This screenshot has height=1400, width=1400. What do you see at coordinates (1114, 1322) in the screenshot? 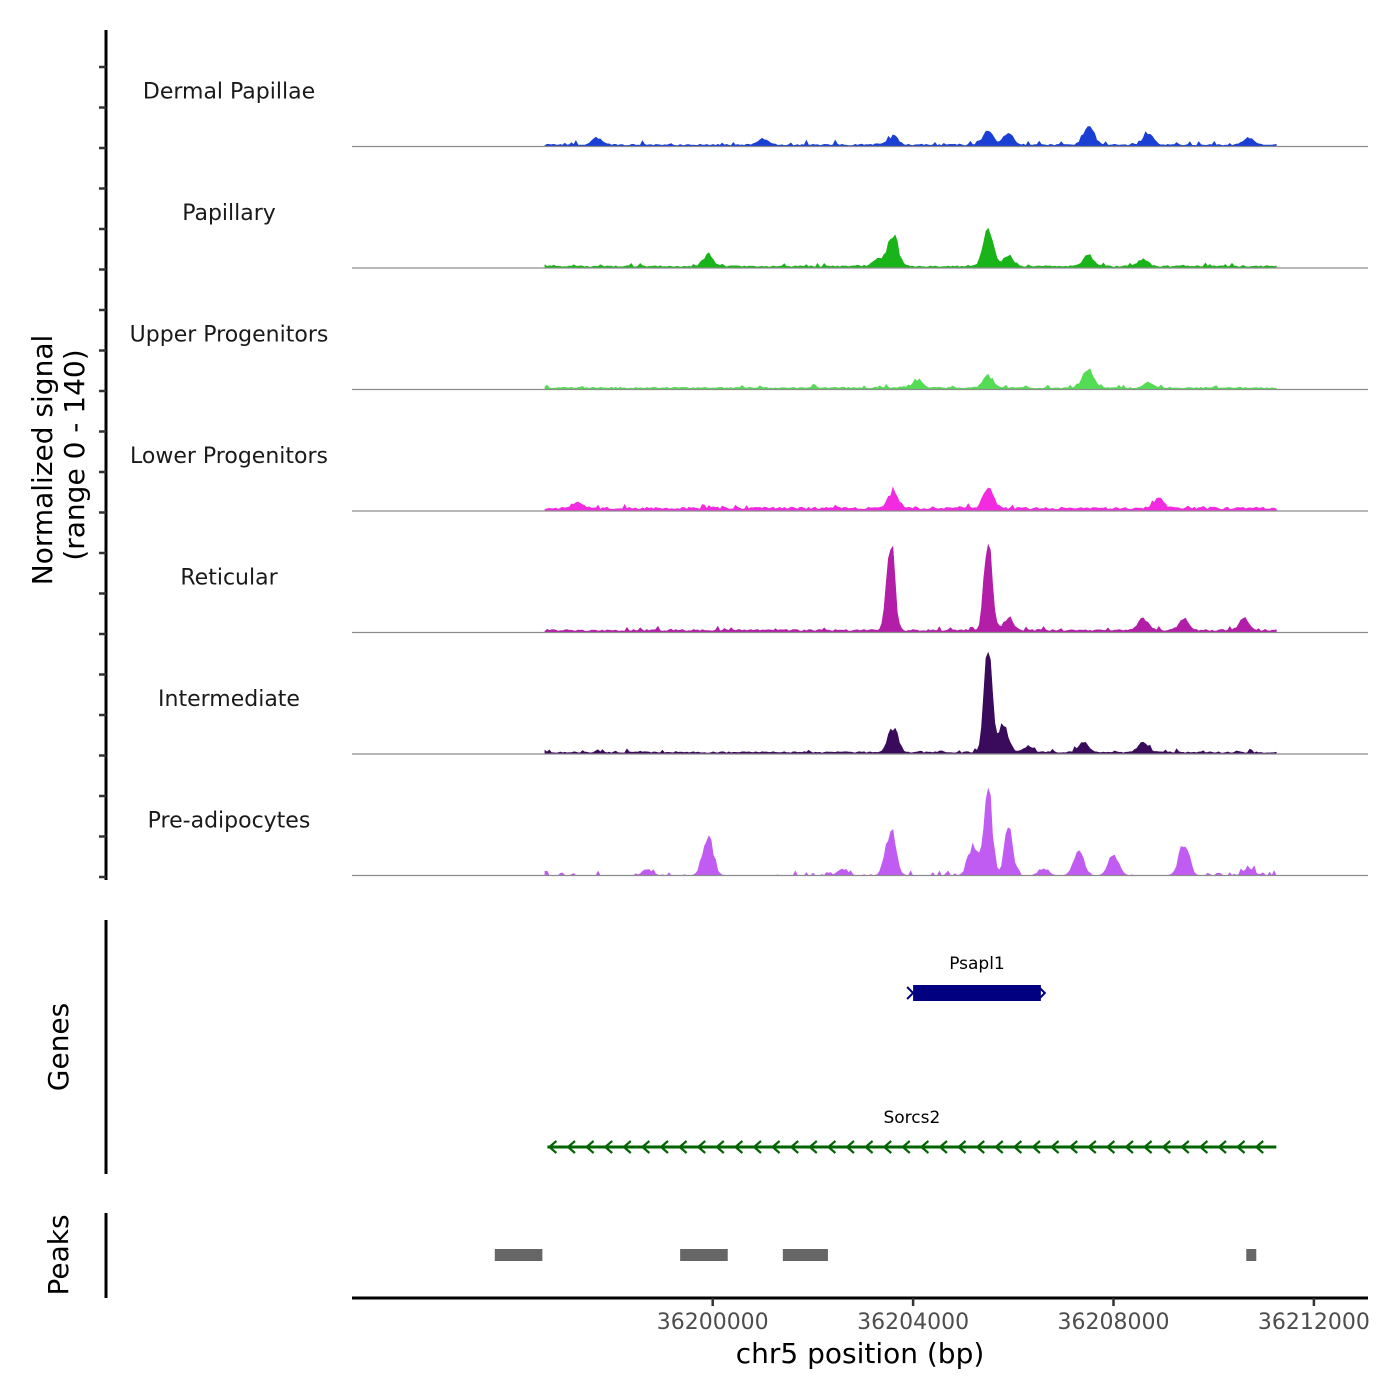
I see `x-tick-label: 36208000` at bounding box center [1114, 1322].